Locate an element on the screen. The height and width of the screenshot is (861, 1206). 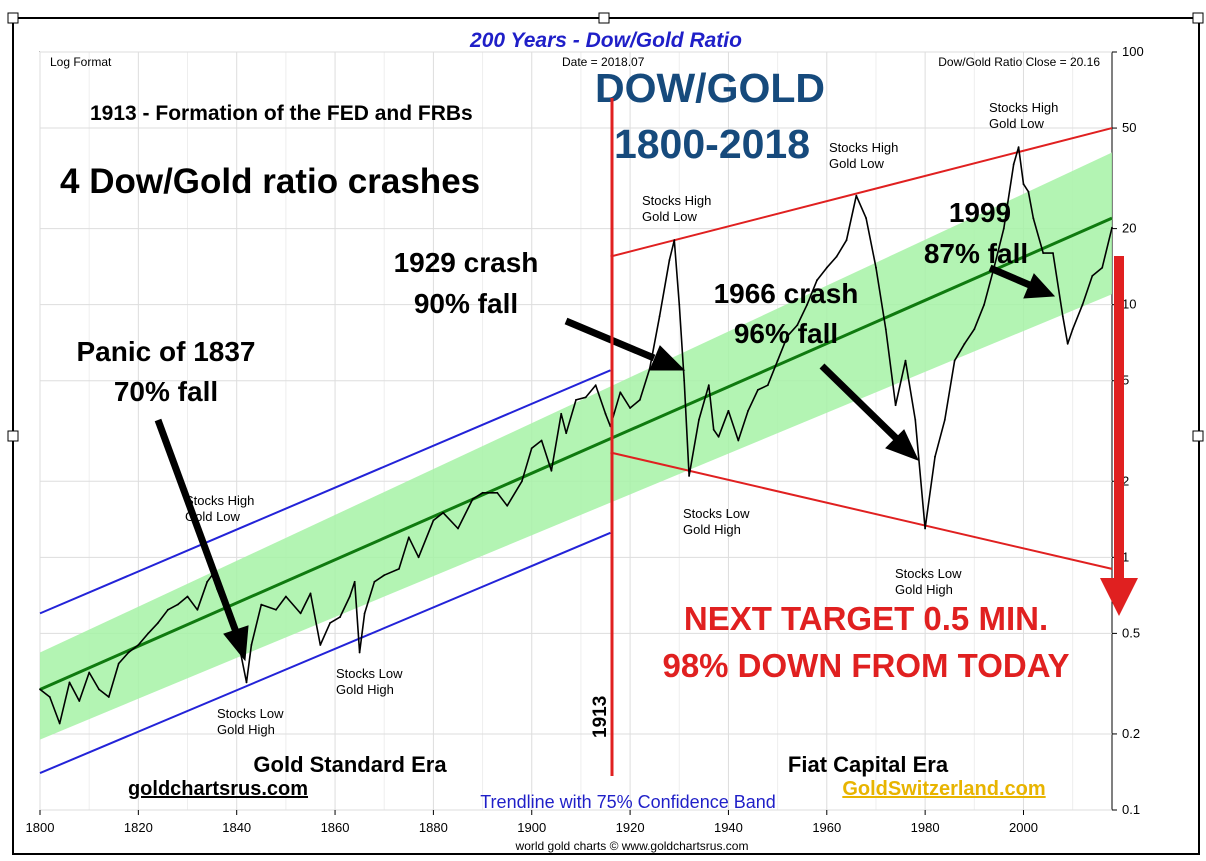
trendline-label: Trendline with 75% Confidence Band is located at coordinates (628, 802).